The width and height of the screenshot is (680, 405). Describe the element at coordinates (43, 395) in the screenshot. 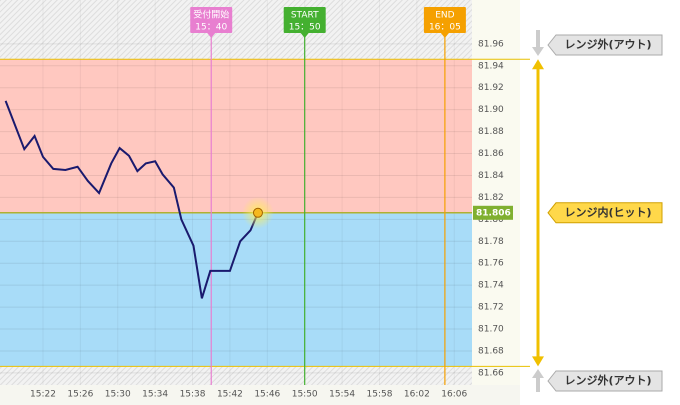

I see `x-tick-label: 15:22` at that location.